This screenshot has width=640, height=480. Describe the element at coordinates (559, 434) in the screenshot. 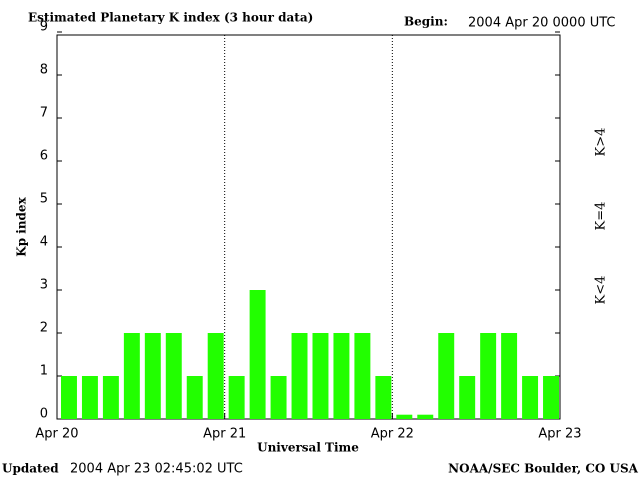

I see `x-tick-label: Apr 23` at that location.